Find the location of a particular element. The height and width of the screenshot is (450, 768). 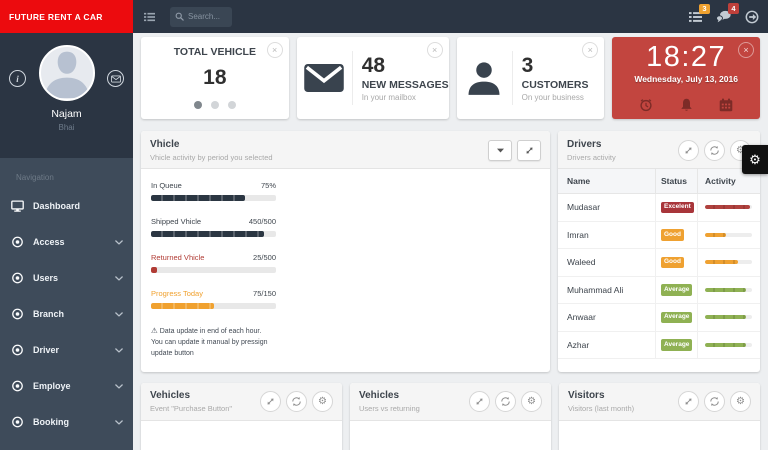

user-subtitle: Bhai is located at coordinates (66, 127).